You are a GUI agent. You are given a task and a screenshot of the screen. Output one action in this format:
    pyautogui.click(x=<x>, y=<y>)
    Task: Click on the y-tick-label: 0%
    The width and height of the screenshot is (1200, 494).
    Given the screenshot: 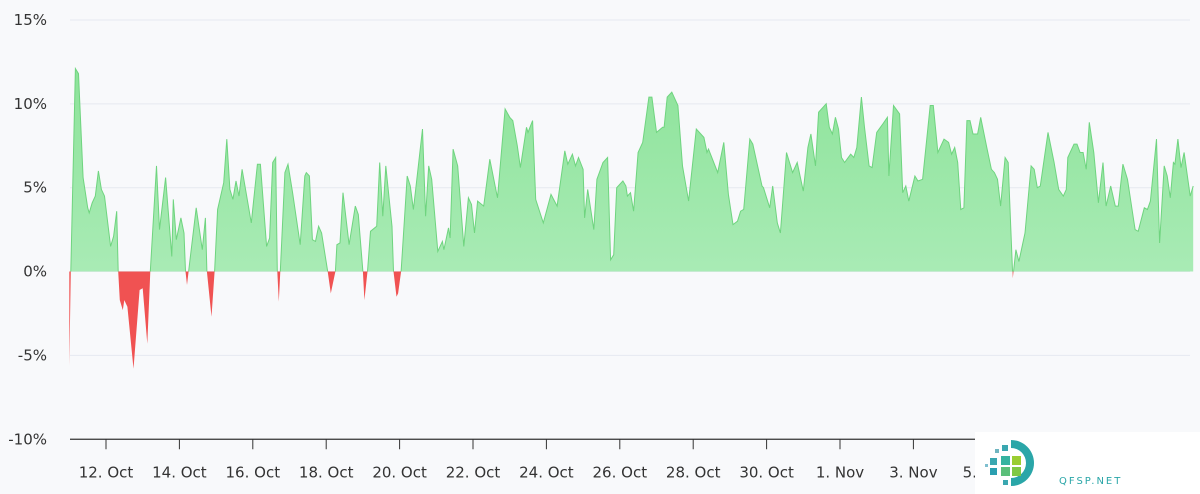 What is the action you would take?
    pyautogui.click(x=35, y=272)
    